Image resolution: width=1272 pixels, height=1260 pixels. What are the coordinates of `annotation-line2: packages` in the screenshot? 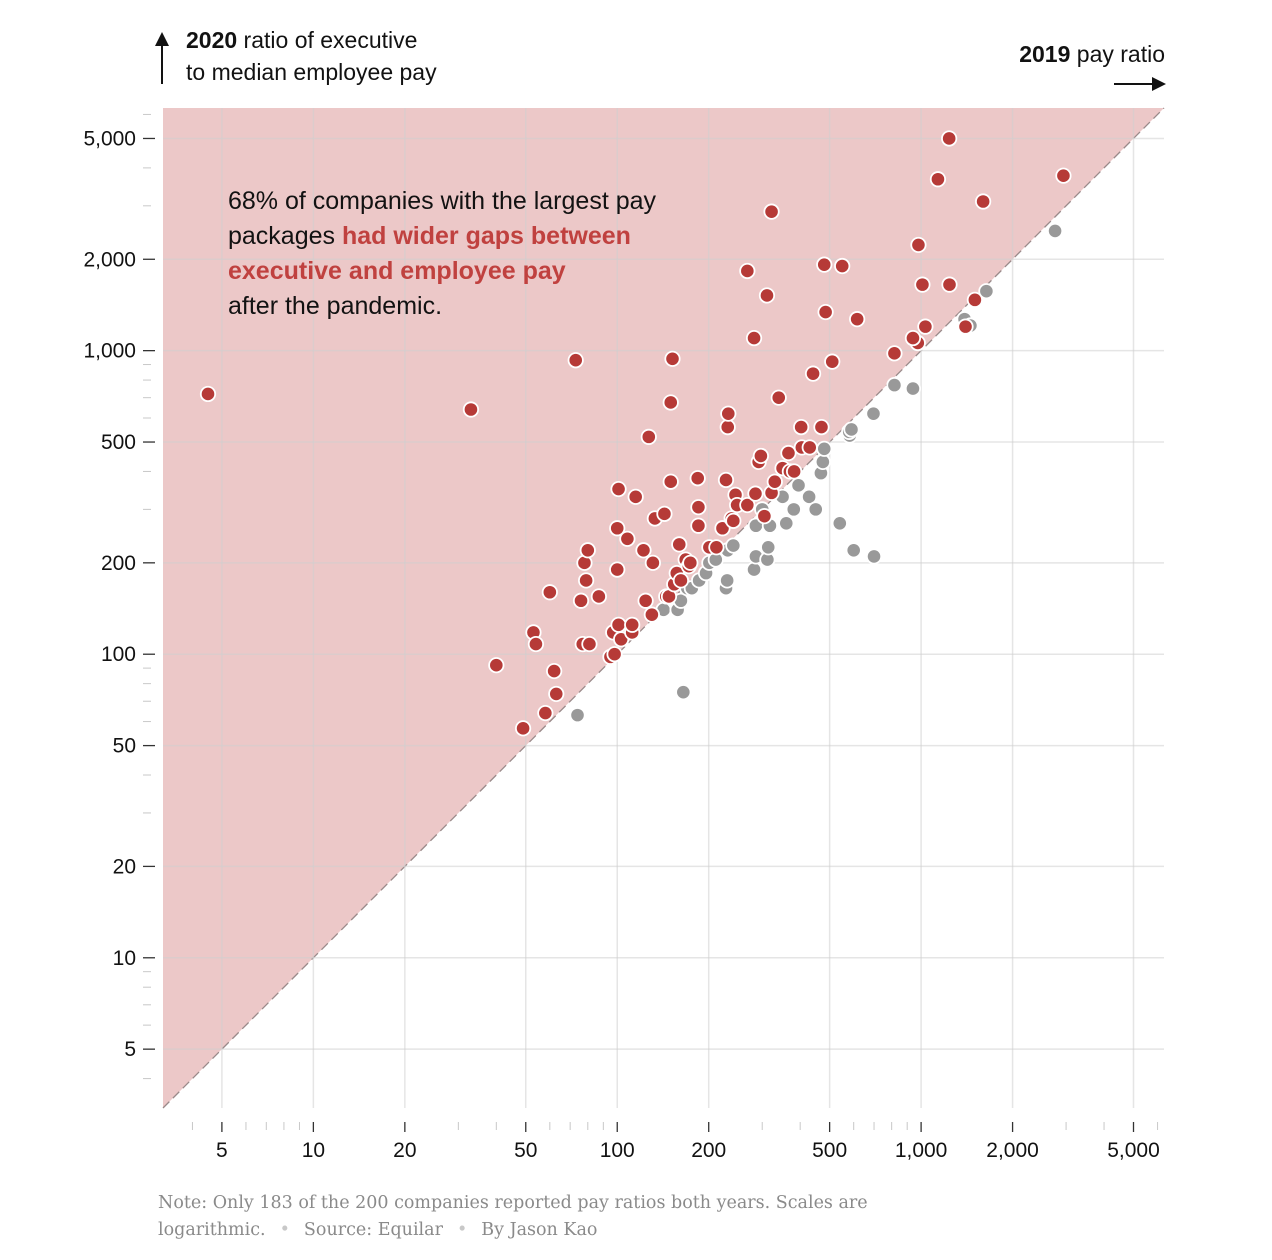 It's located at (285, 236).